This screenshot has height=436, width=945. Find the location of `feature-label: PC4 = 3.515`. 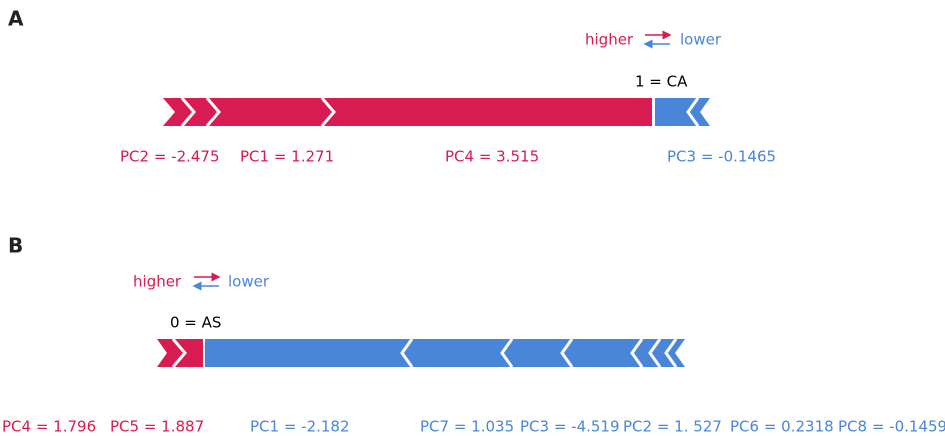

feature-label: PC4 = 3.515 is located at coordinates (492, 157).